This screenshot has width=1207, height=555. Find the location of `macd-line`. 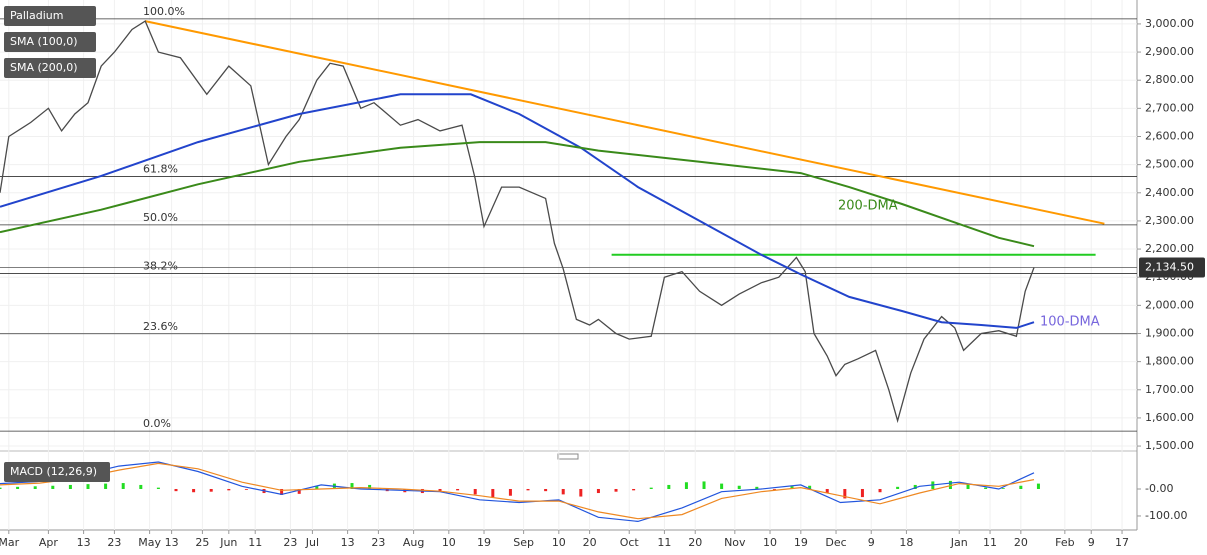

macd-line is located at coordinates (517, 491).